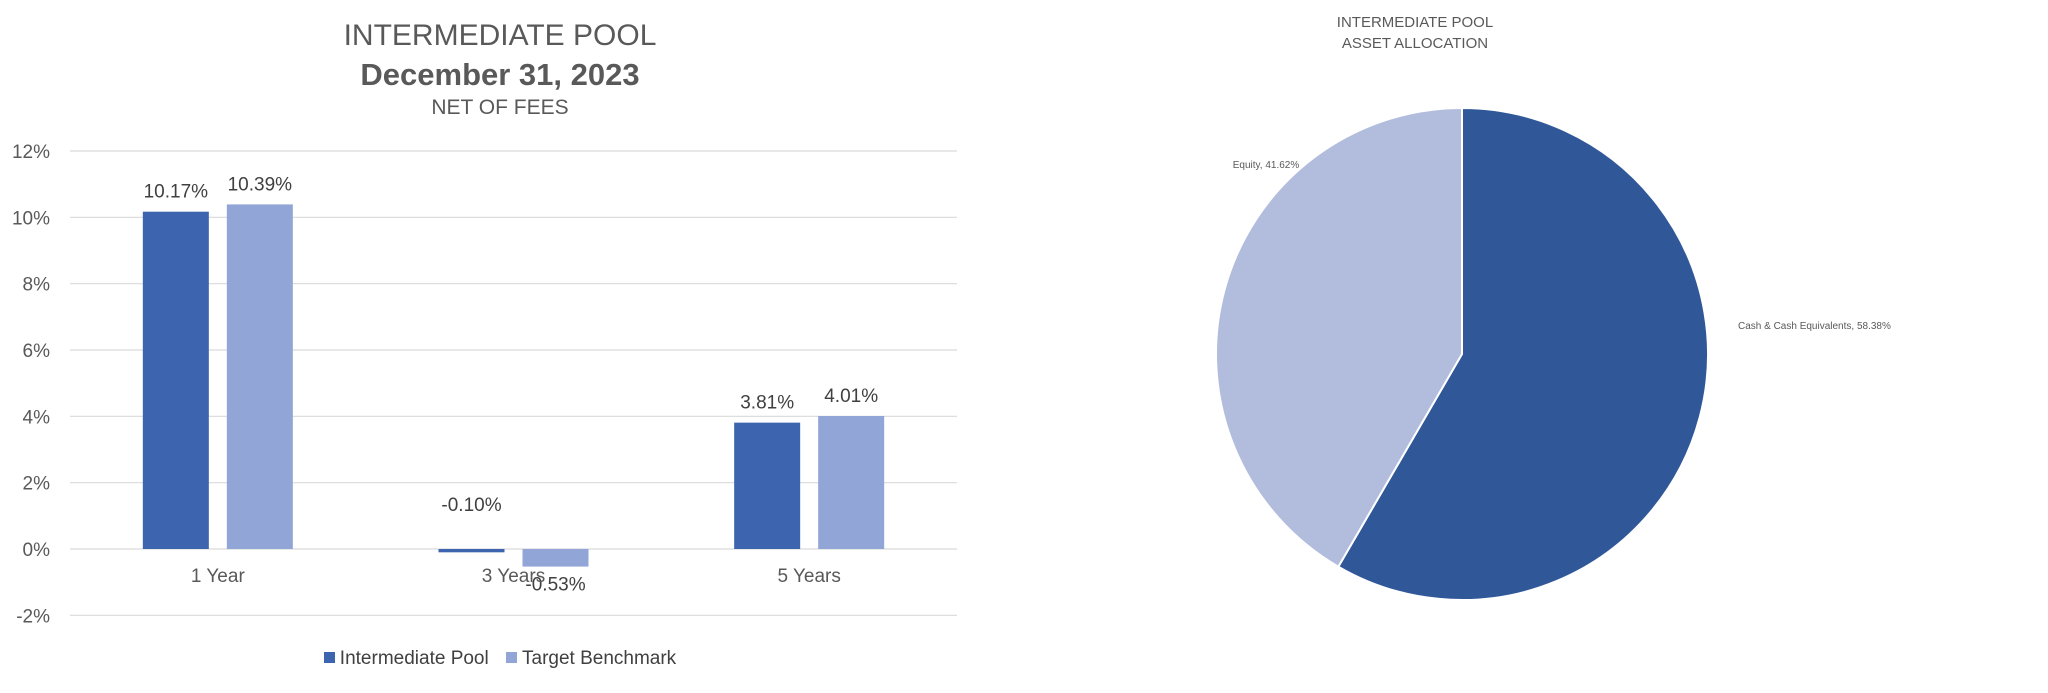 The image size is (2048, 693). What do you see at coordinates (329, 657) in the screenshot?
I see `legend-swatch-intermediate-pool` at bounding box center [329, 657].